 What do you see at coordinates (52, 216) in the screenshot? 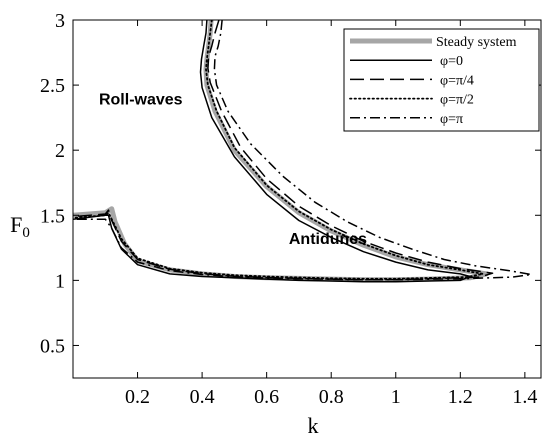
I see `y-tick-label: 1.5` at bounding box center [52, 216].